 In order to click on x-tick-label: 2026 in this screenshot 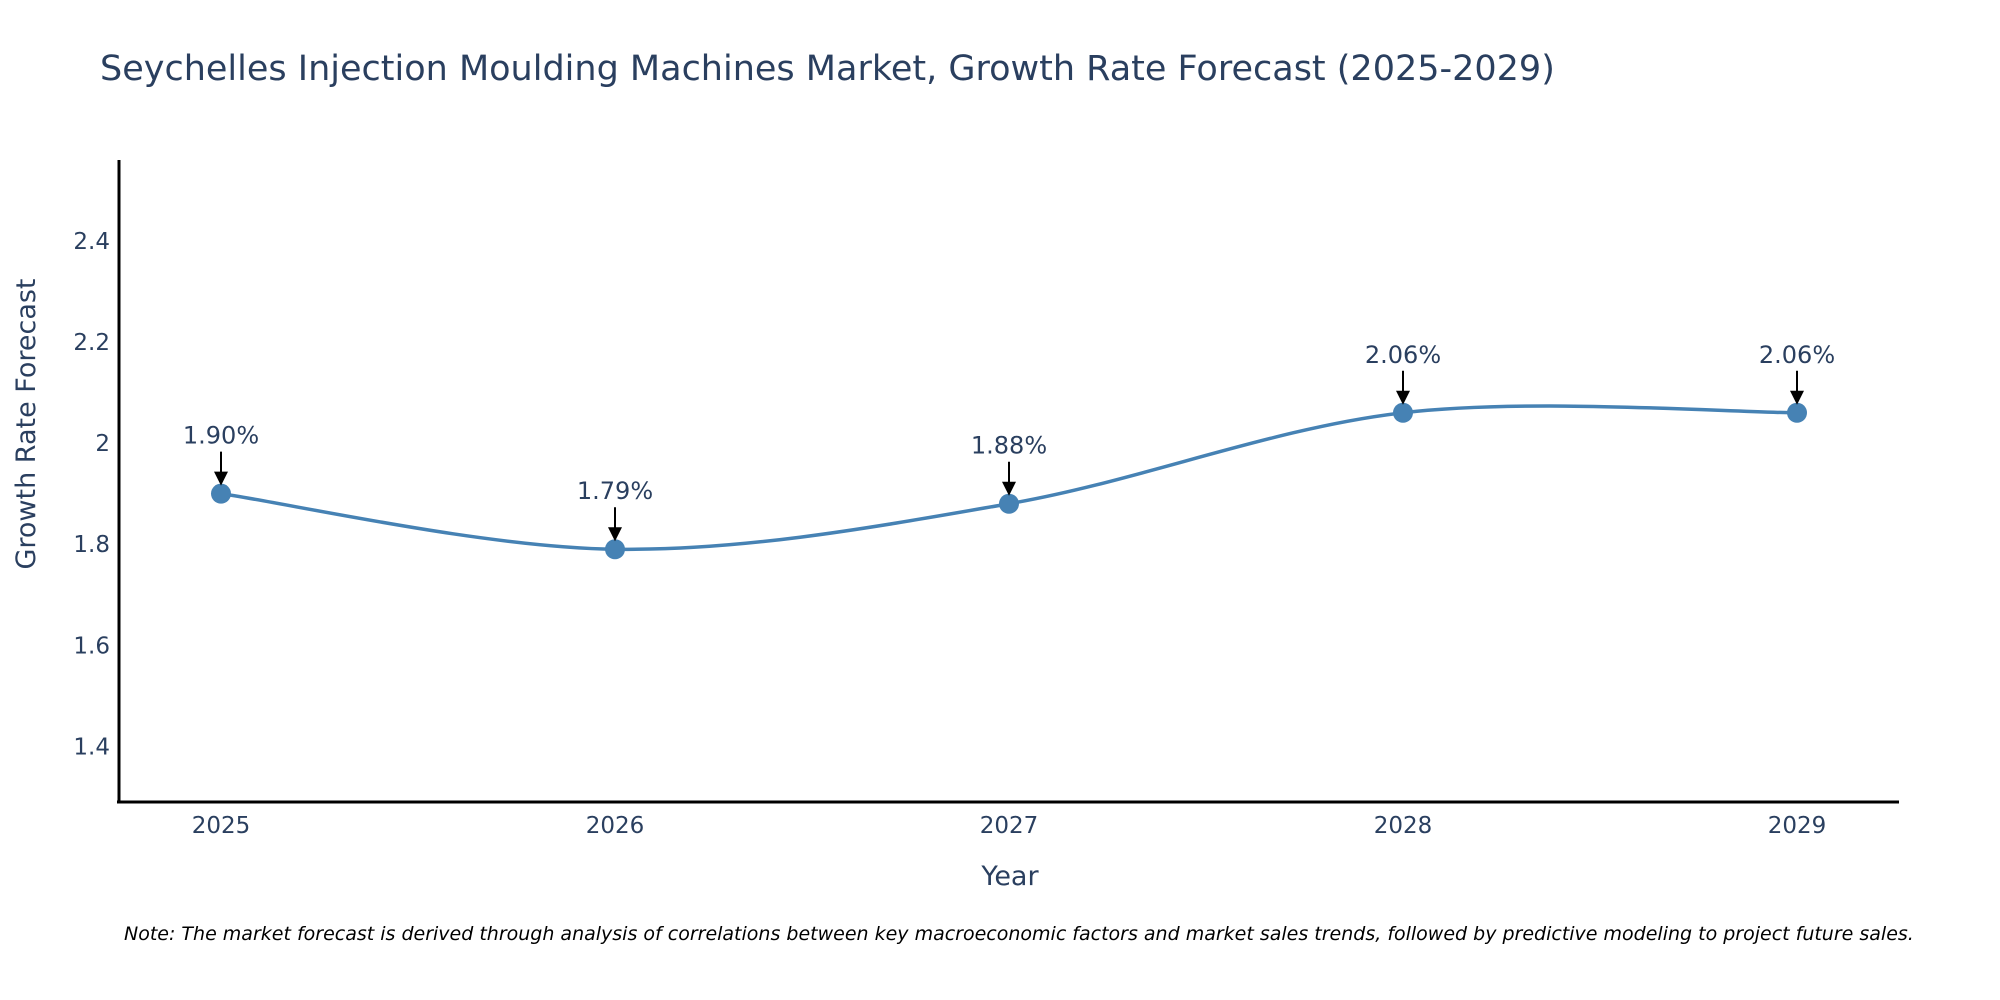, I will do `click(615, 826)`.